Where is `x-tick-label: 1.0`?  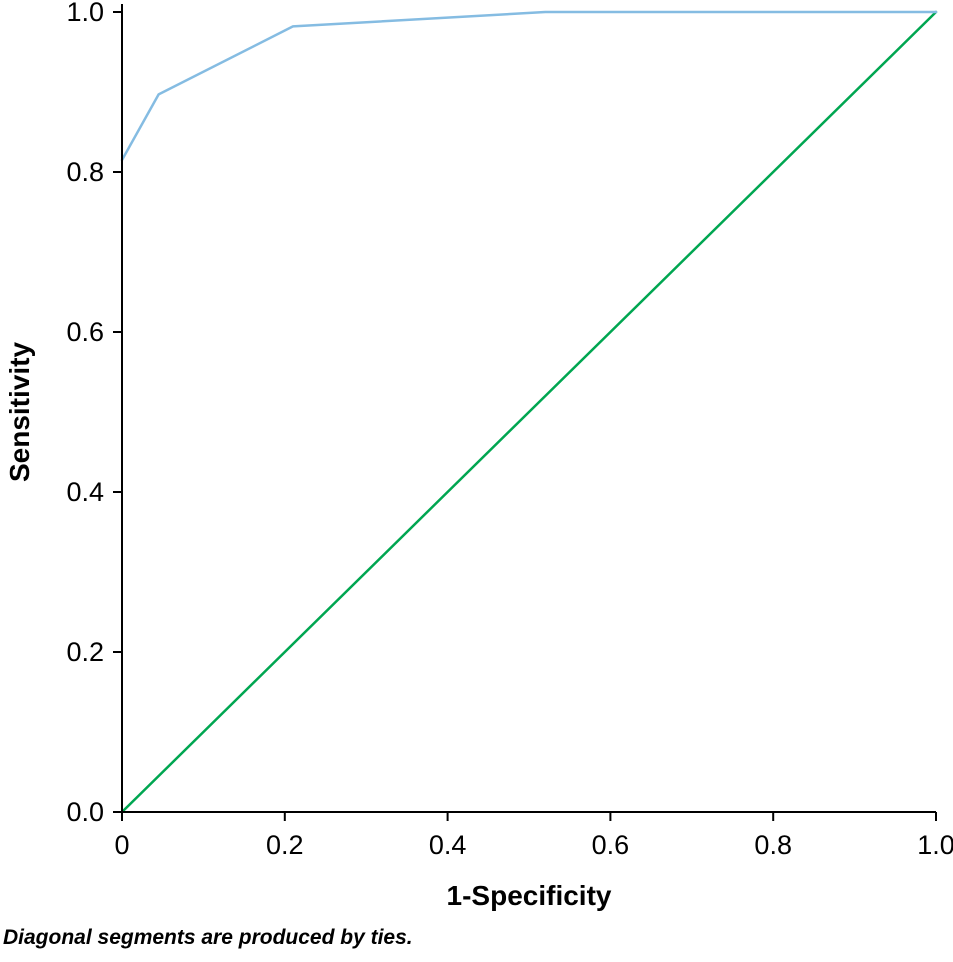 x-tick-label: 1.0 is located at coordinates (935, 845).